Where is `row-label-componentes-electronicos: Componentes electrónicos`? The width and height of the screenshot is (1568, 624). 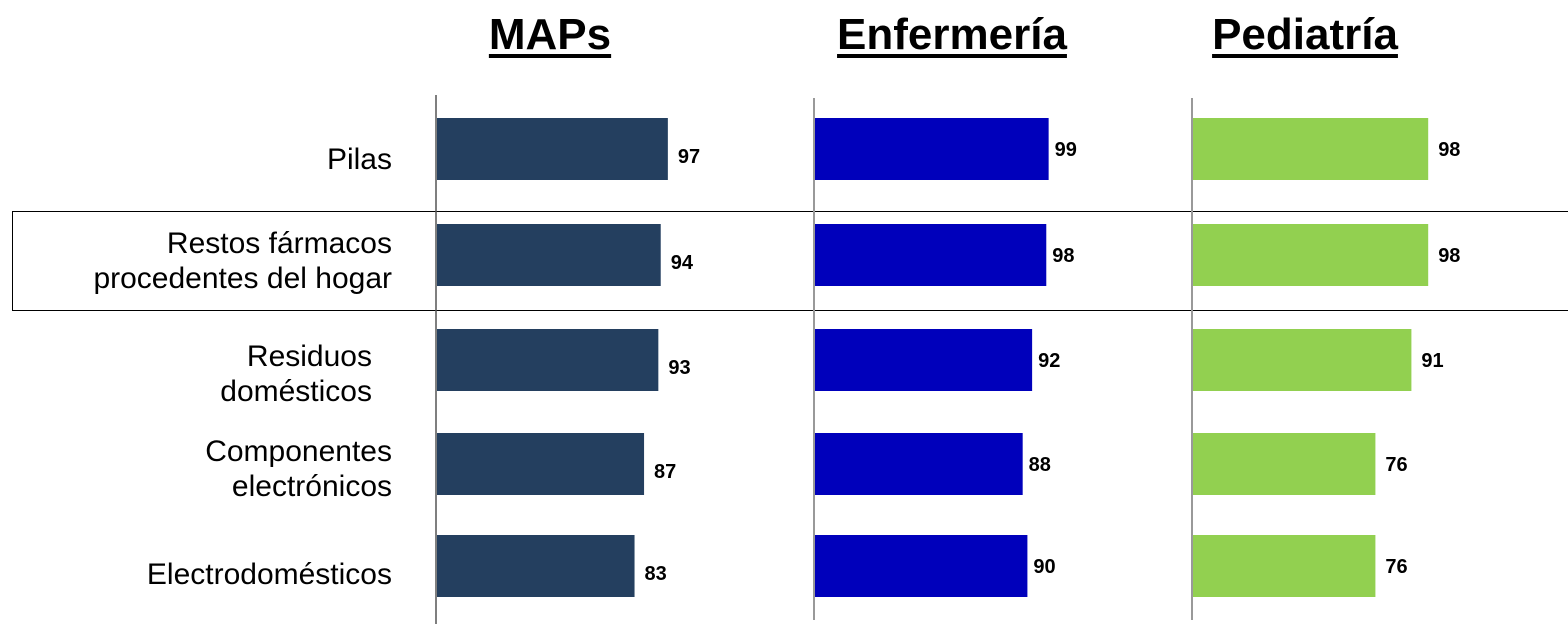 row-label-componentes-electronicos: Componentes electrónicos is located at coordinates (197, 469).